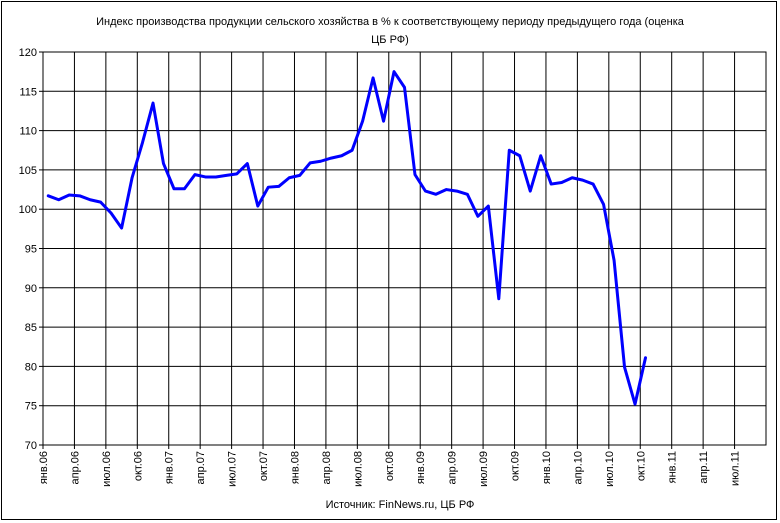  What do you see at coordinates (31, 328) in the screenshot?
I see `y-tick-label: 85` at bounding box center [31, 328].